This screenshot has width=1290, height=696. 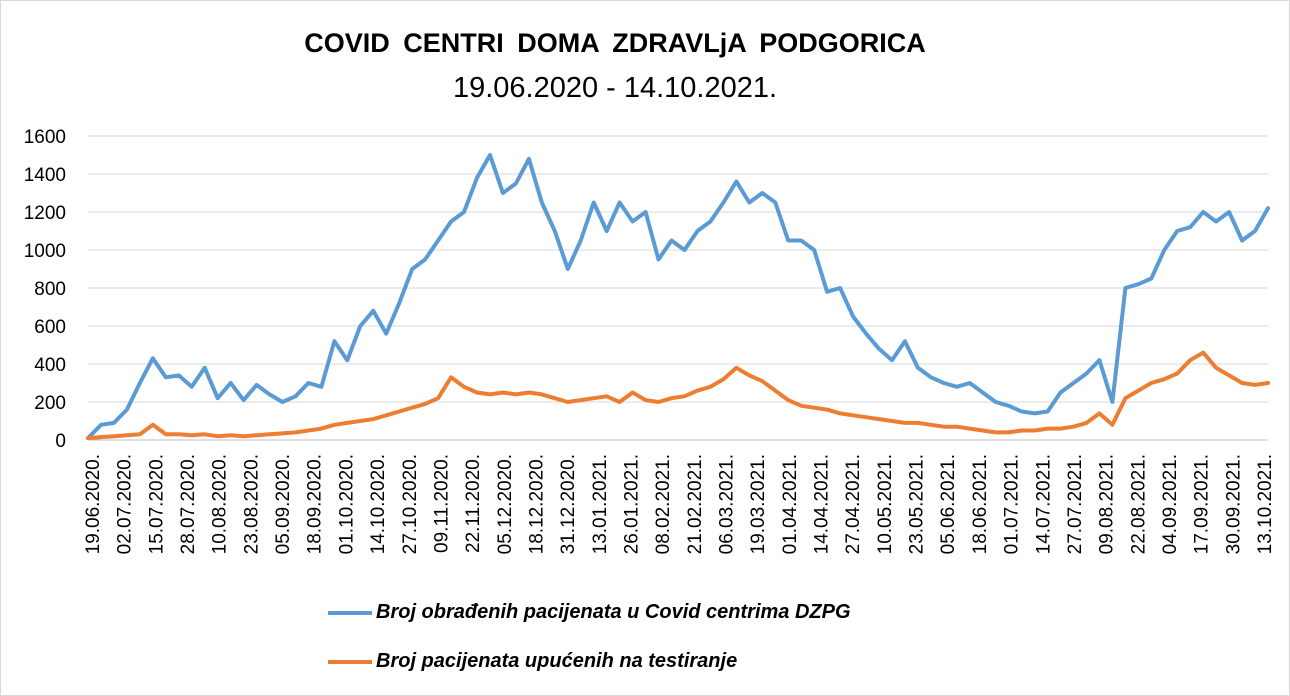 What do you see at coordinates (600, 504) in the screenshot?
I see `x-tick-label: 13.01.2021.` at bounding box center [600, 504].